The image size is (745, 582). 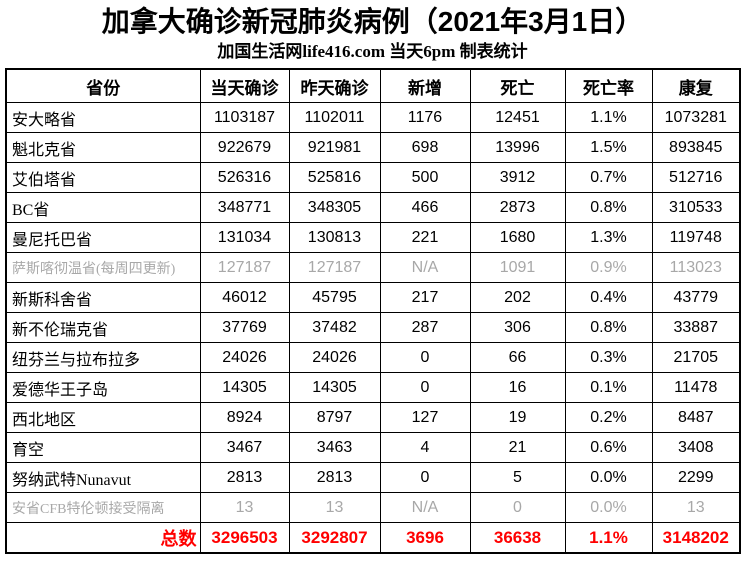 I want to click on cell-province: 西北地区, so click(x=103, y=417).